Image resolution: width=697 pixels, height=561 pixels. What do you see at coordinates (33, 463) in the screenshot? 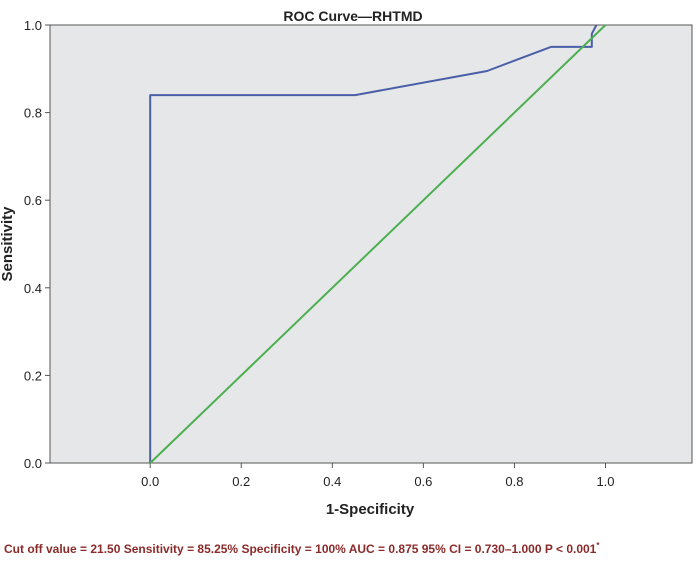
I see `y-tick-label: 0.0` at bounding box center [33, 463].